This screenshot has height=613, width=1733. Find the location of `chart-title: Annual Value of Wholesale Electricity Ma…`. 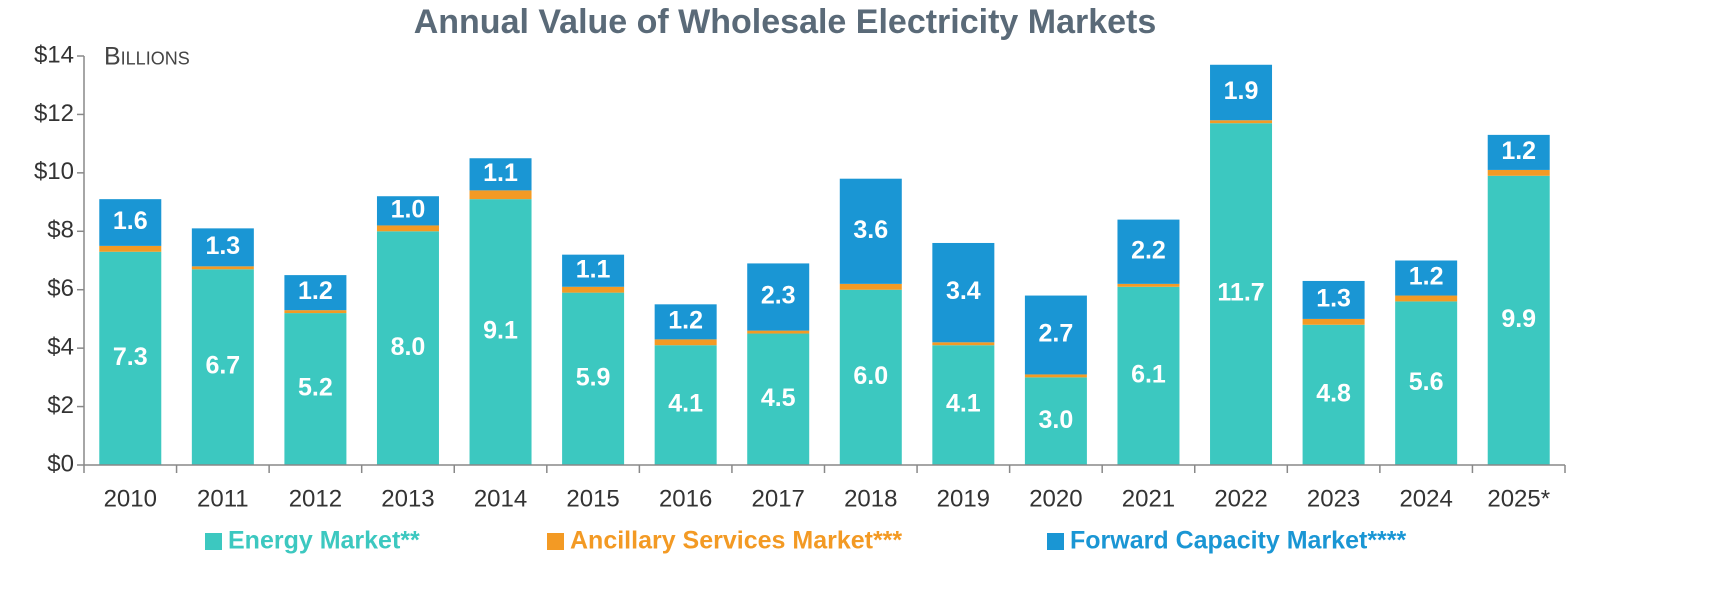

chart-title: Annual Value of Wholesale Electricity Ma… is located at coordinates (785, 22).